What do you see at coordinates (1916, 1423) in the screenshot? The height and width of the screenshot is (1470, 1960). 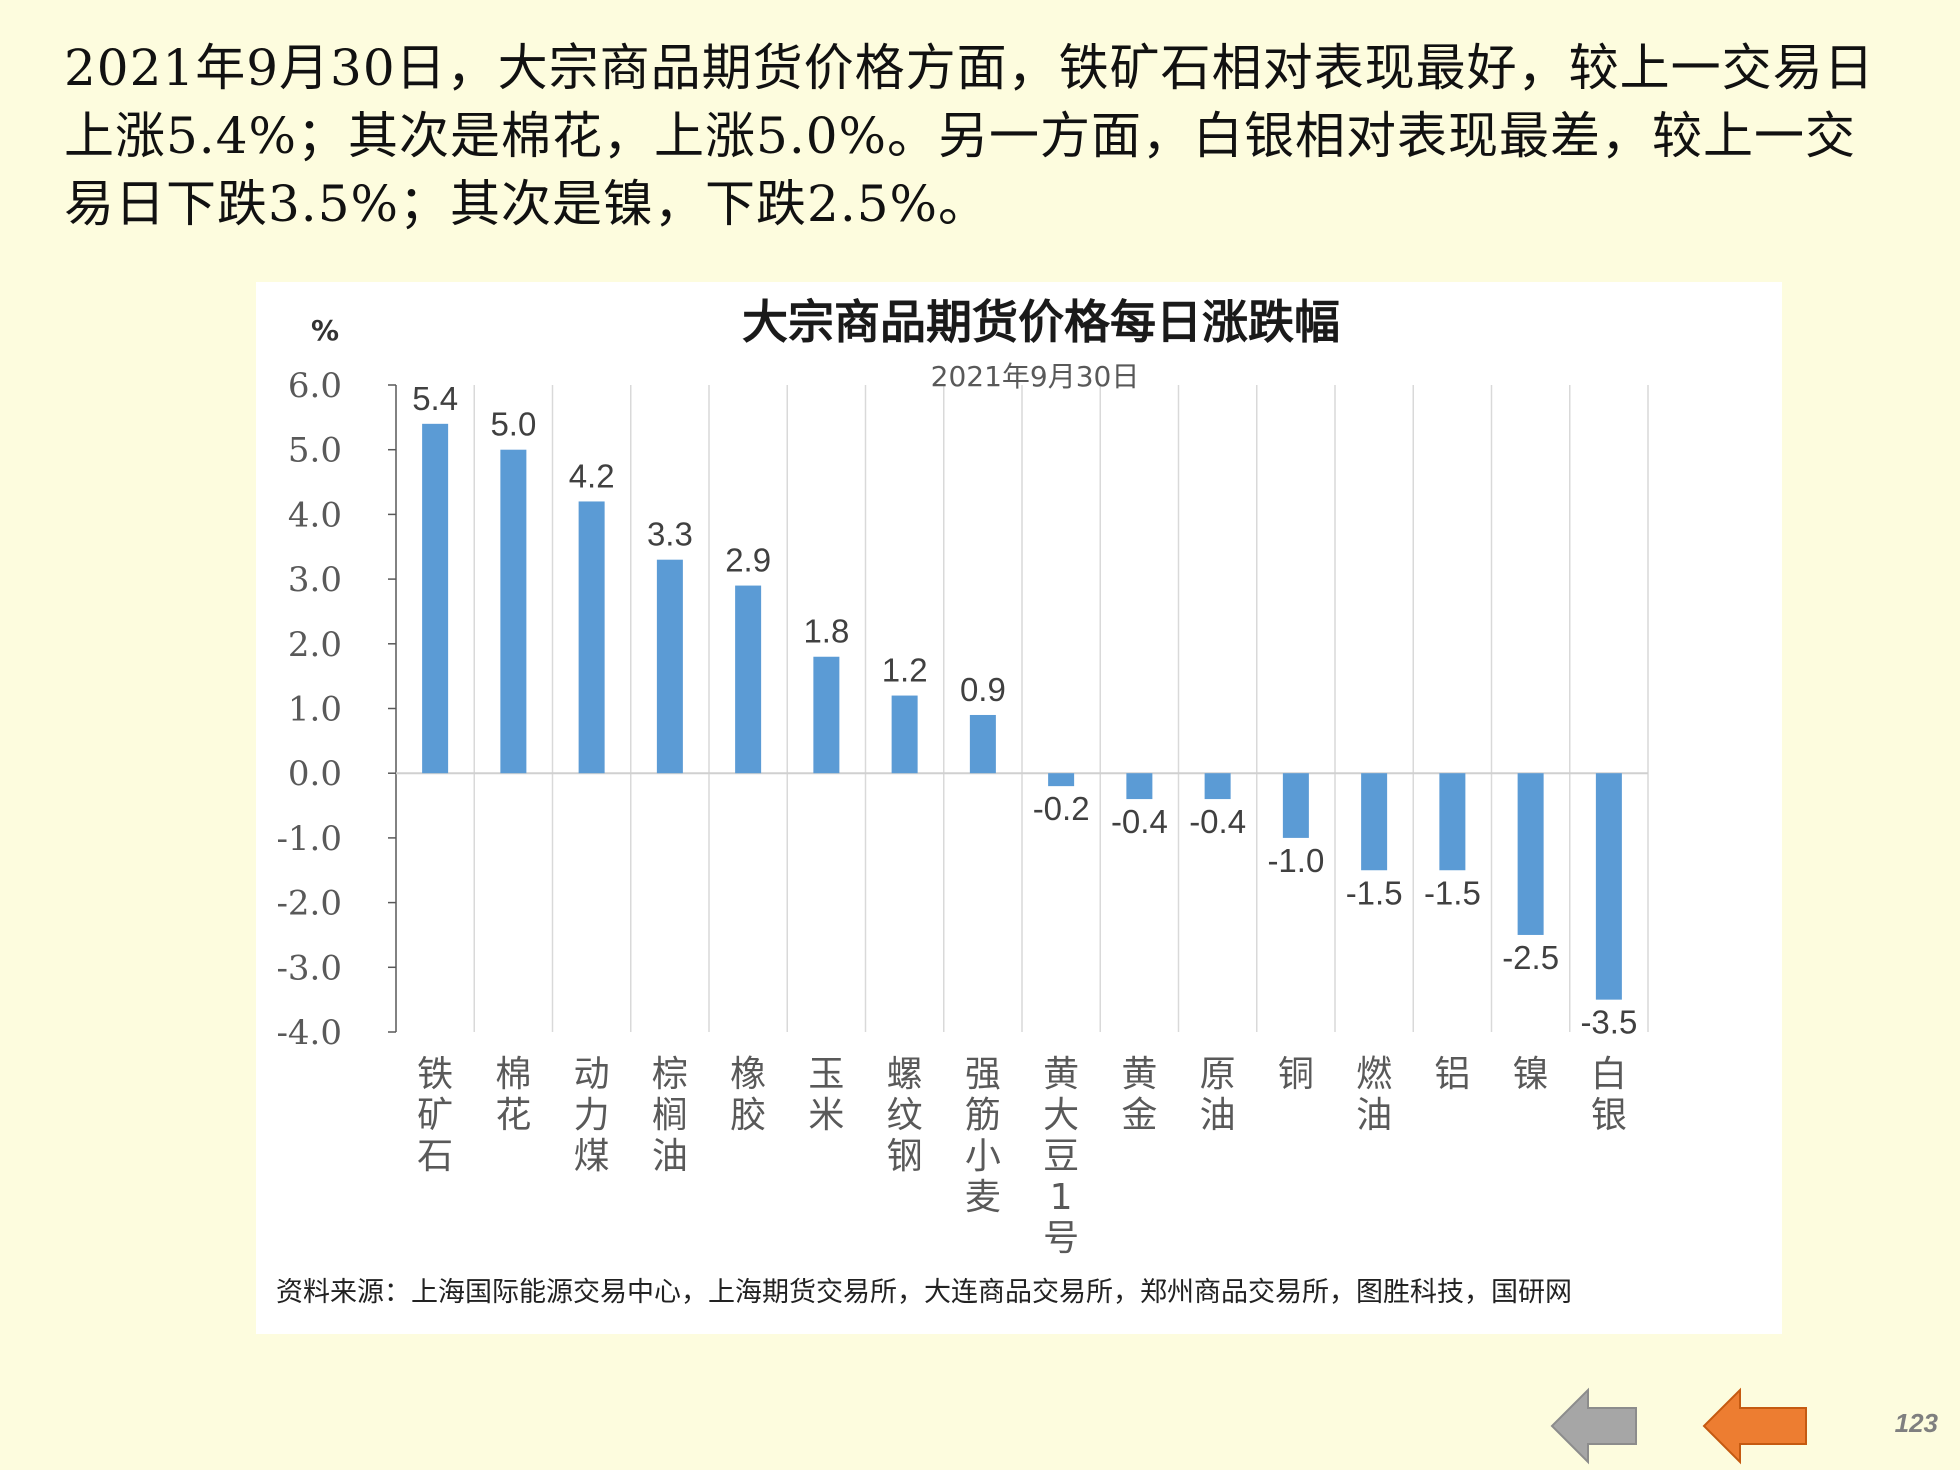 I see `page-number: 123` at bounding box center [1916, 1423].